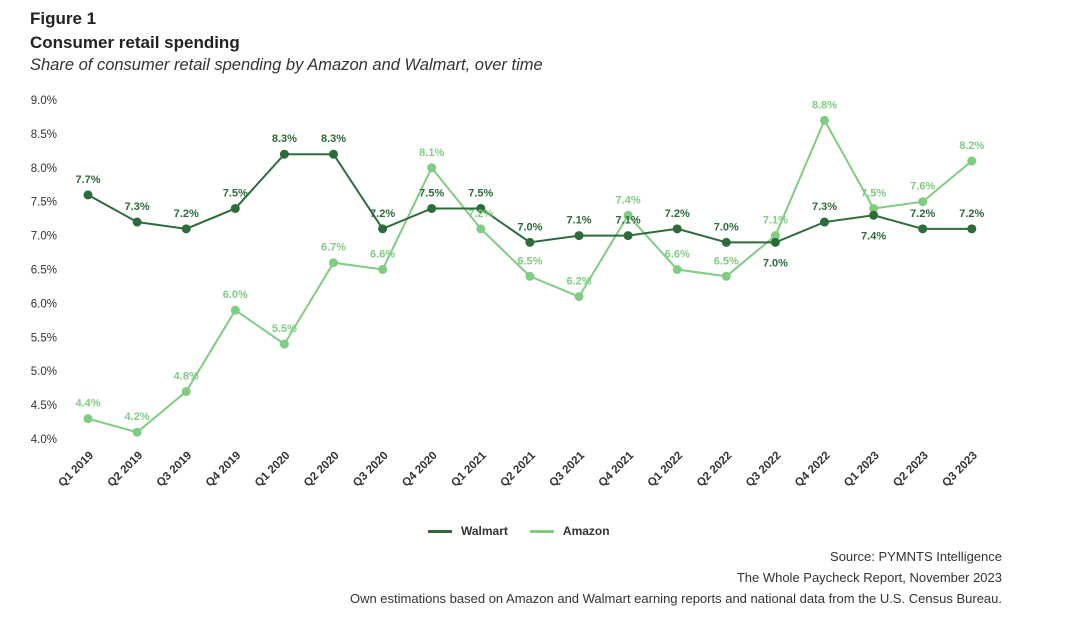 The height and width of the screenshot is (624, 1080). What do you see at coordinates (586, 531) in the screenshot?
I see `legend-label-amazon: Amazon` at bounding box center [586, 531].